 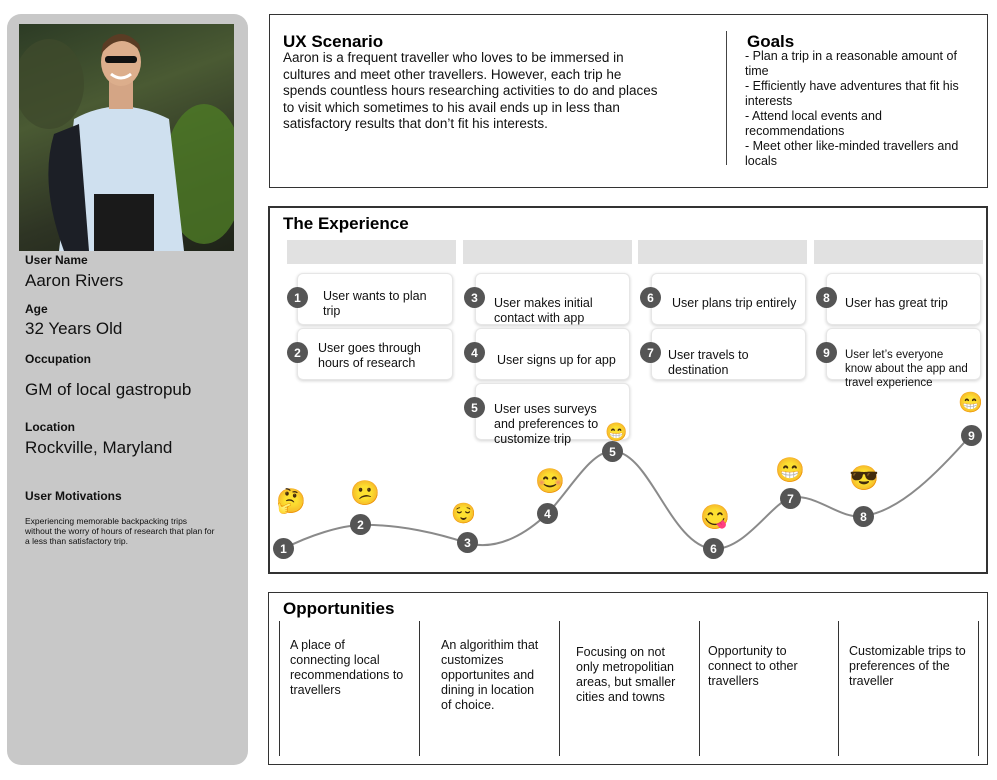 I want to click on step-number: 3, so click(x=474, y=297).